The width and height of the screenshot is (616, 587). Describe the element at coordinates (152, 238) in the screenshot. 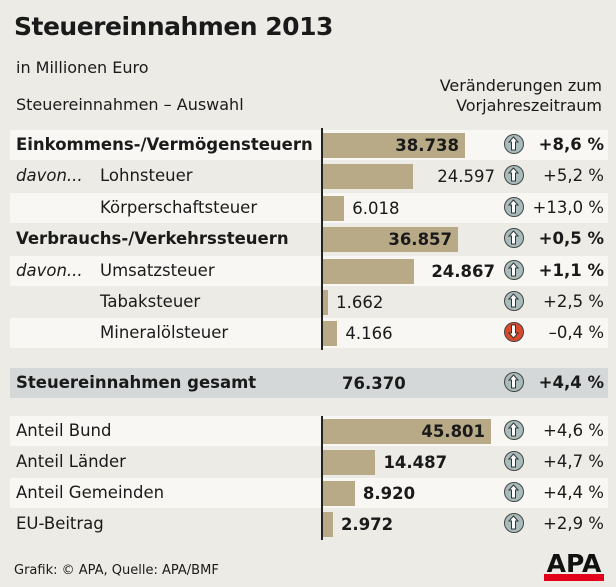

I see `row-label: Verbrauchs-/Verkehrssteuern` at that location.